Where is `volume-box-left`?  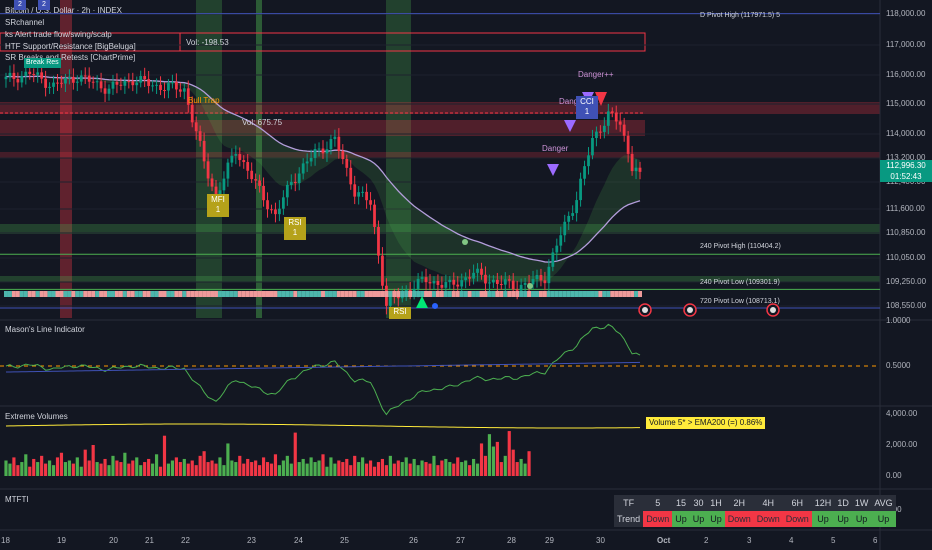 volume-box-left is located at coordinates (90, 42).